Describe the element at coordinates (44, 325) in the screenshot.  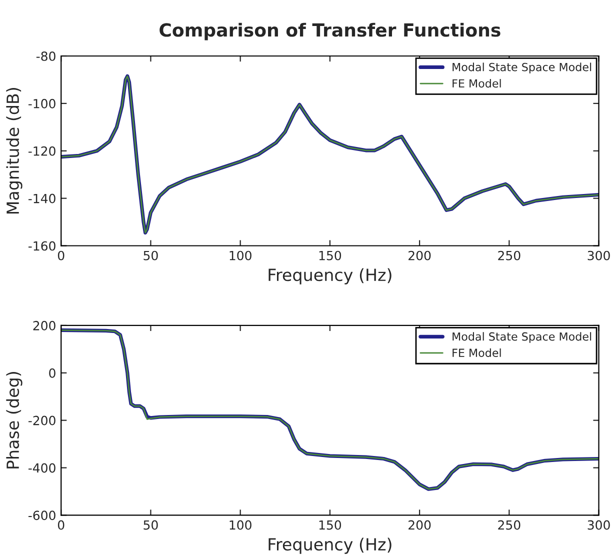
I see `y-tick-label: 200` at that location.